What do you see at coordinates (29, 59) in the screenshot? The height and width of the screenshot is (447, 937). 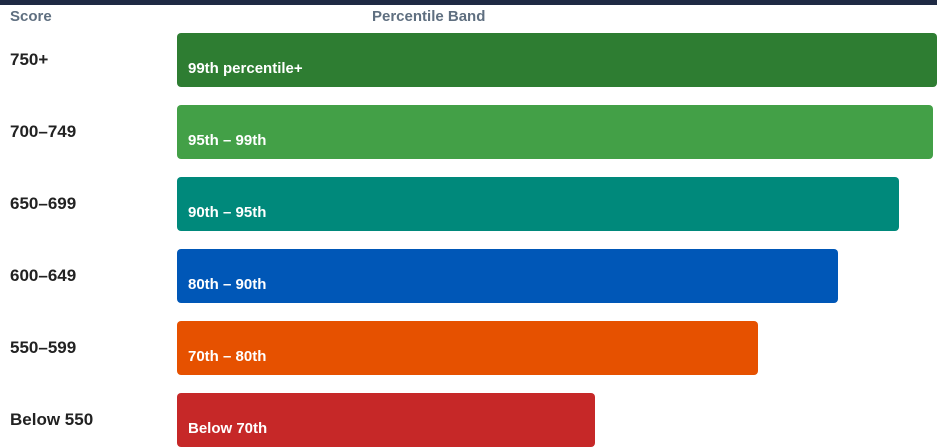 I see `score-range-label: 750+` at bounding box center [29, 59].